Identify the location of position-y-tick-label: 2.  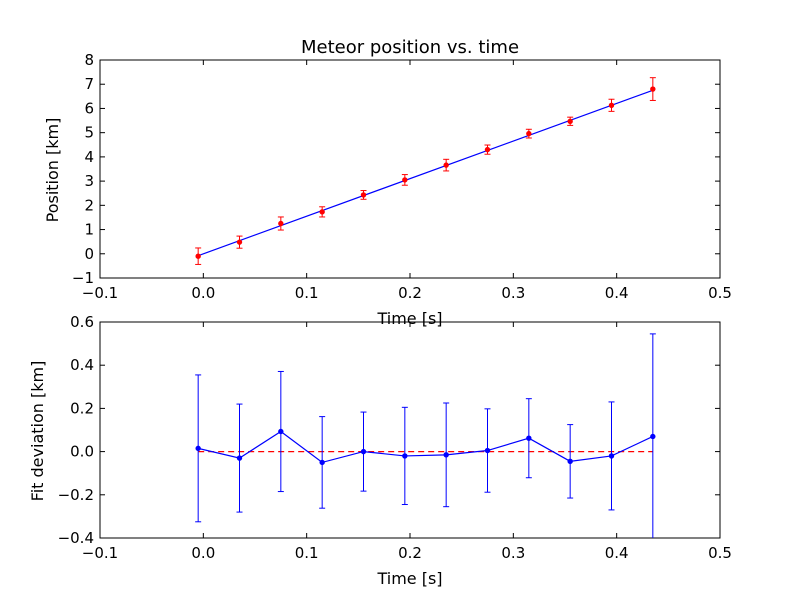
(89, 205).